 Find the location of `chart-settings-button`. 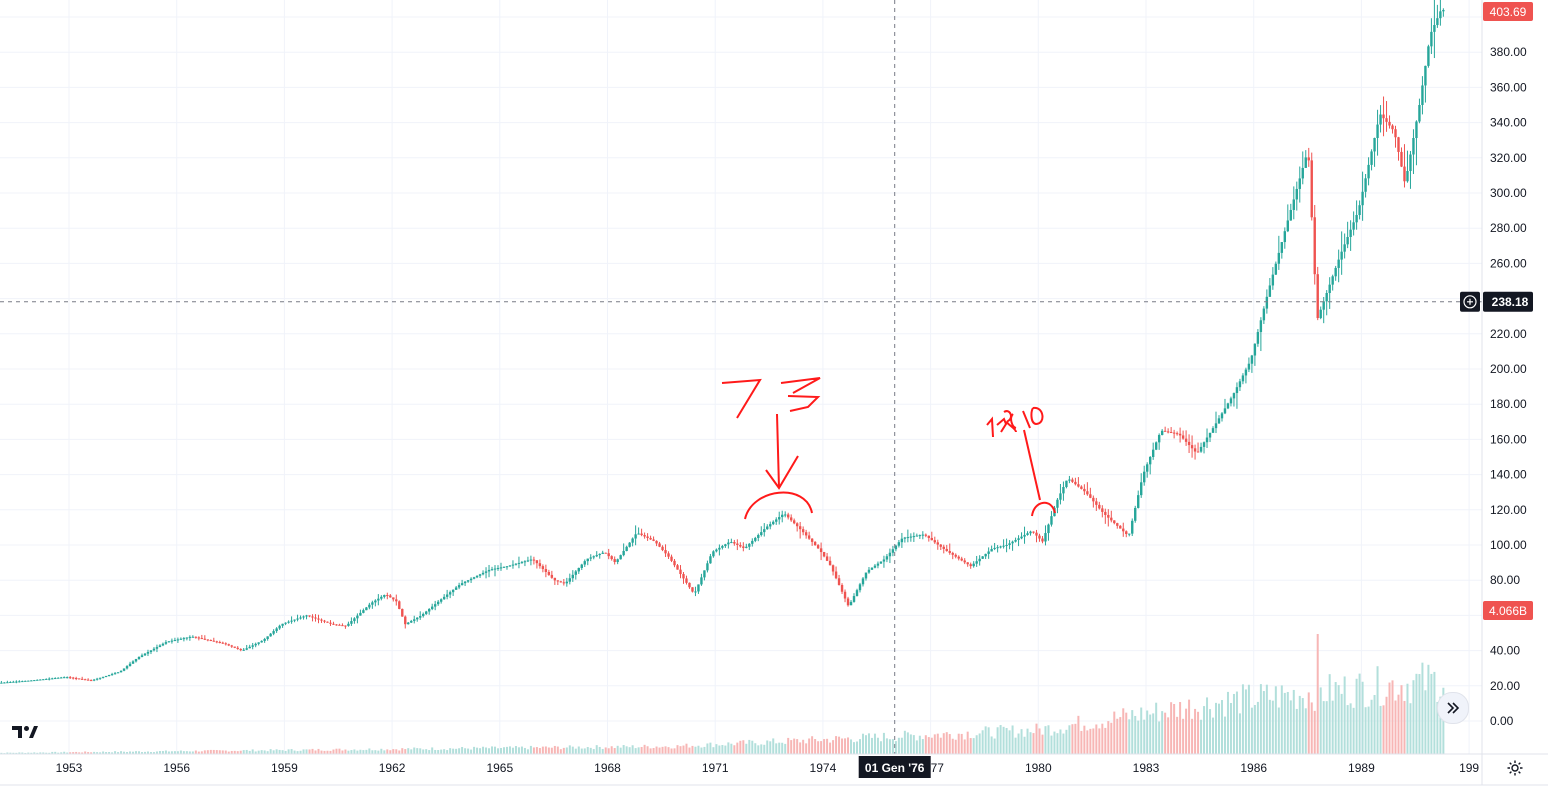

chart-settings-button is located at coordinates (1515, 768).